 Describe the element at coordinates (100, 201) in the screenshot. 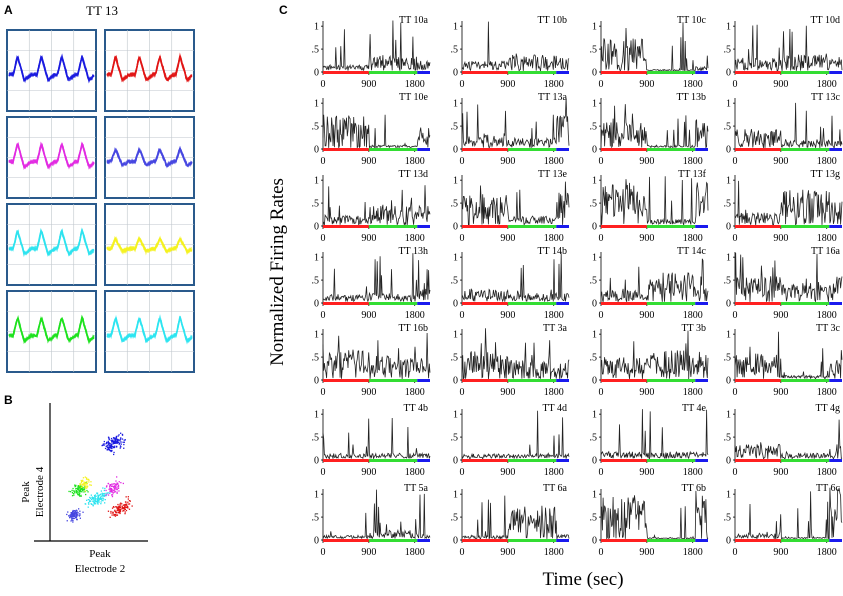

I see `waveform-grid` at that location.